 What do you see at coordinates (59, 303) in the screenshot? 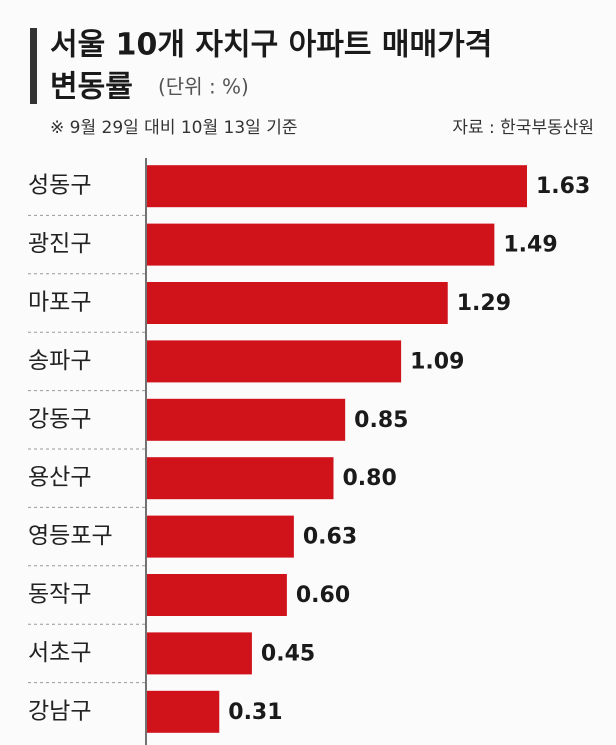
I see `y-tick-label: 마포구` at bounding box center [59, 303].